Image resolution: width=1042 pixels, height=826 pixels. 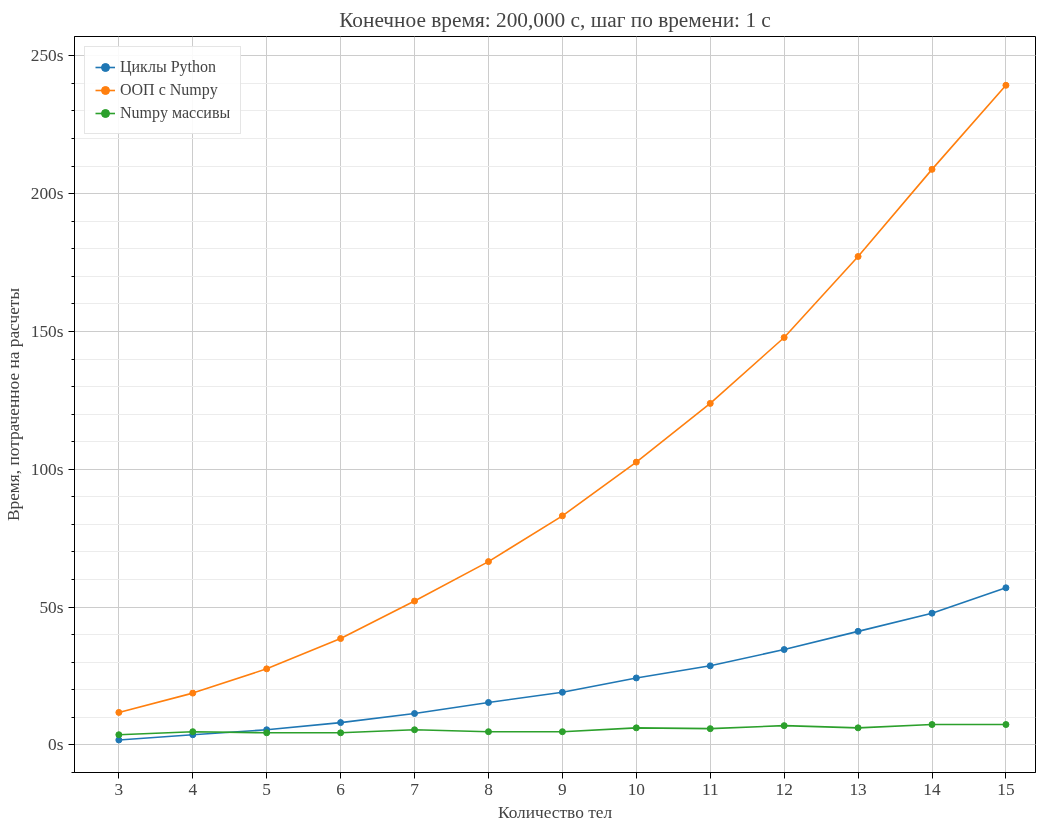 I want to click on legend-label: Numpy массивы, so click(x=175, y=113).